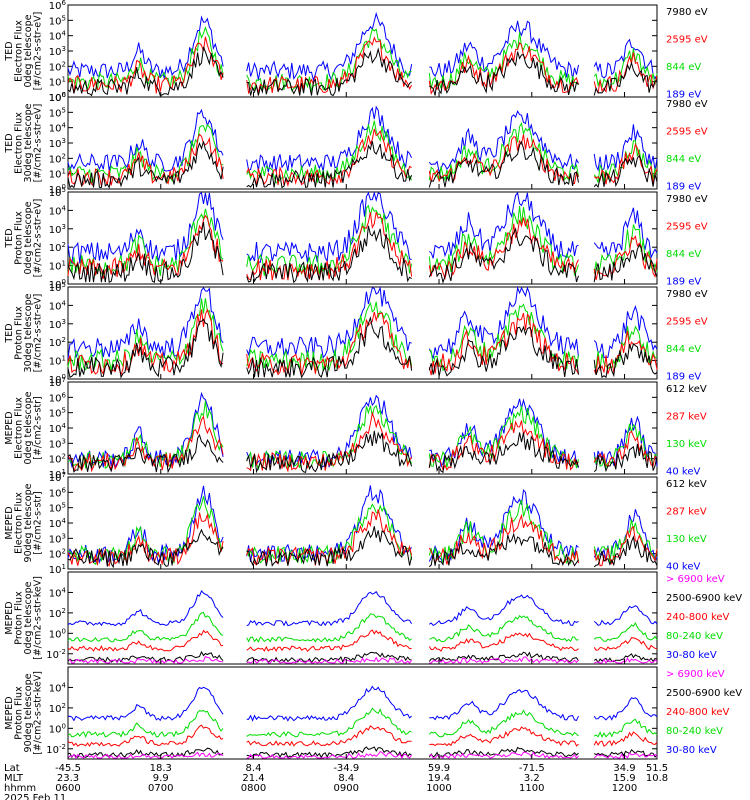 This screenshot has width=750, height=800. What do you see at coordinates (657, 768) in the screenshot?
I see `x-end-lat: 51.5` at bounding box center [657, 768].